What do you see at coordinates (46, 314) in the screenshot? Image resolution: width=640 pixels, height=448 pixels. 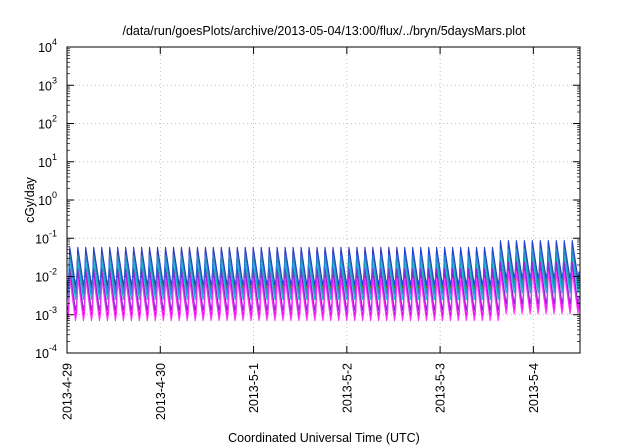 I see `y-tick-label: 10⁻³` at bounding box center [46, 314].